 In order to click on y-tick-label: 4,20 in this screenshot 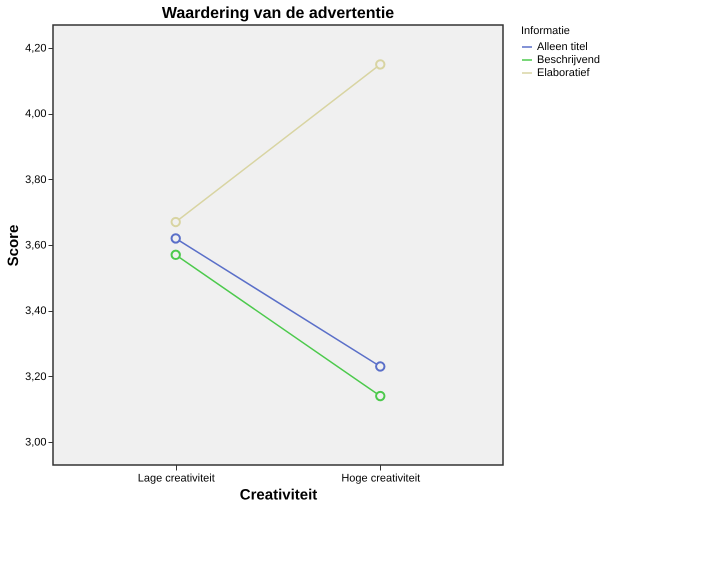, I will do `click(35, 48)`.